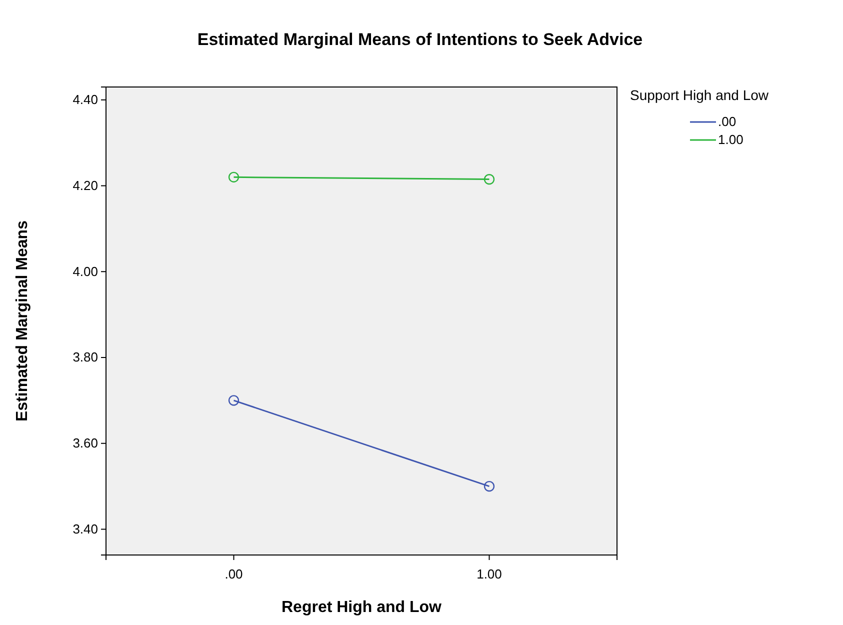 The width and height of the screenshot is (843, 625). I want to click on y-axis-title: Estimated Marginal Means, so click(22, 321).